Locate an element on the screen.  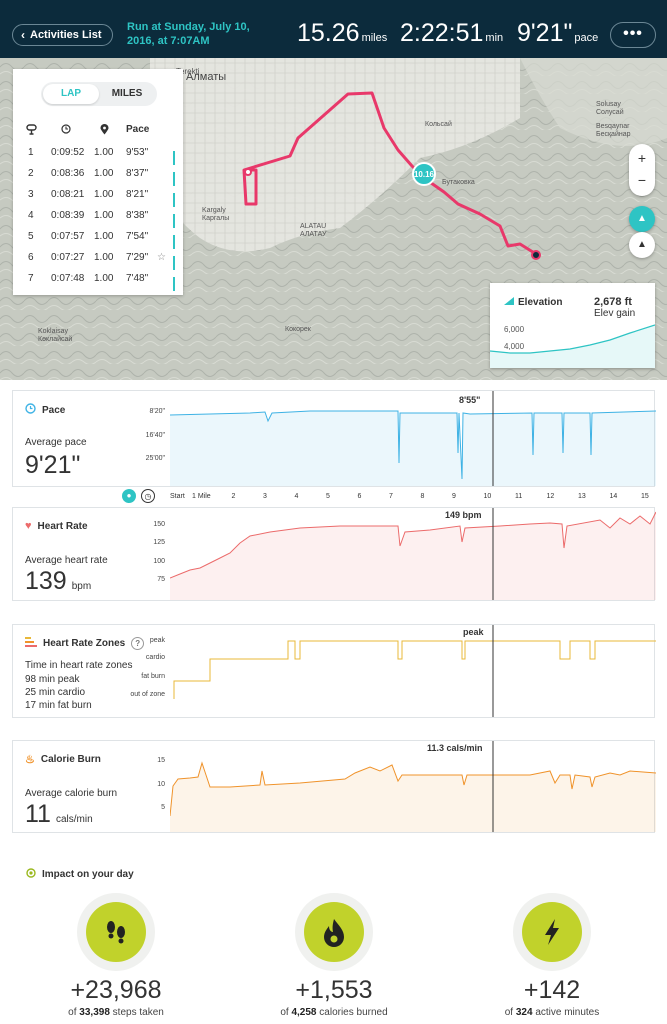
lap-dist: 1.00 is located at coordinates (104, 194).